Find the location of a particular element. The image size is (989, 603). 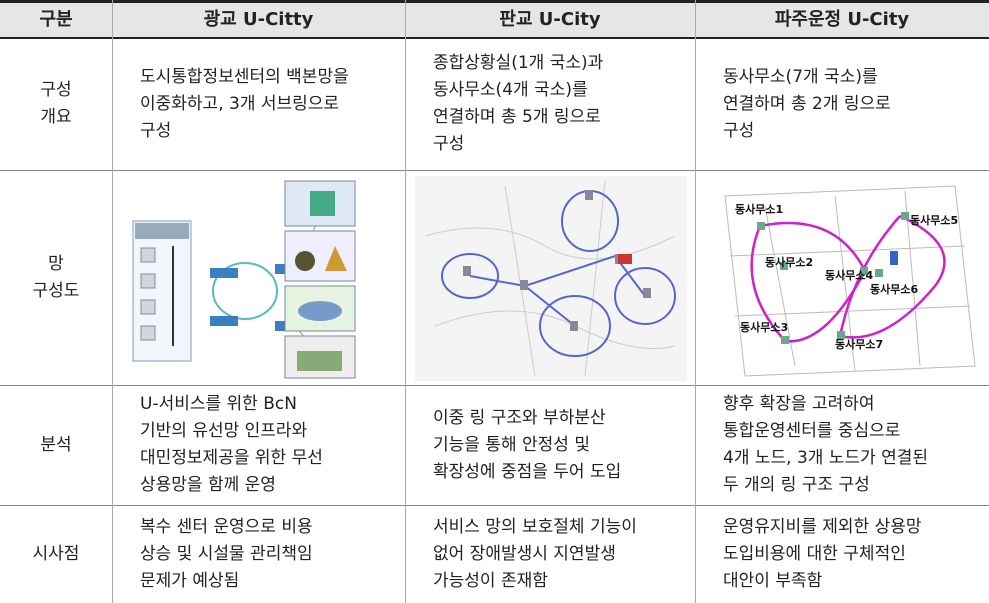

text-line: 서비스 망의 보호절체 기능이 is located at coordinates (535, 526).